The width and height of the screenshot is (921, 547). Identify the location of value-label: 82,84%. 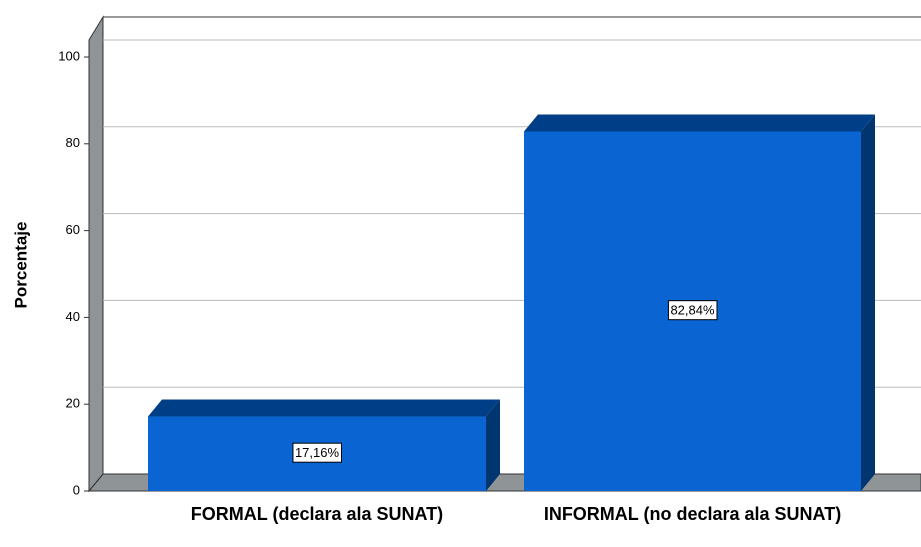
(692, 310).